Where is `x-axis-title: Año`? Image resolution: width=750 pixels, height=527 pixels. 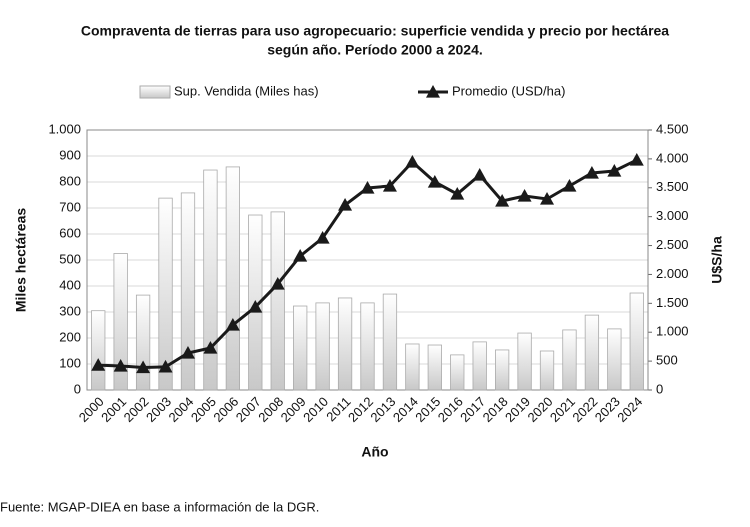
x-axis-title: Año is located at coordinates (374, 452).